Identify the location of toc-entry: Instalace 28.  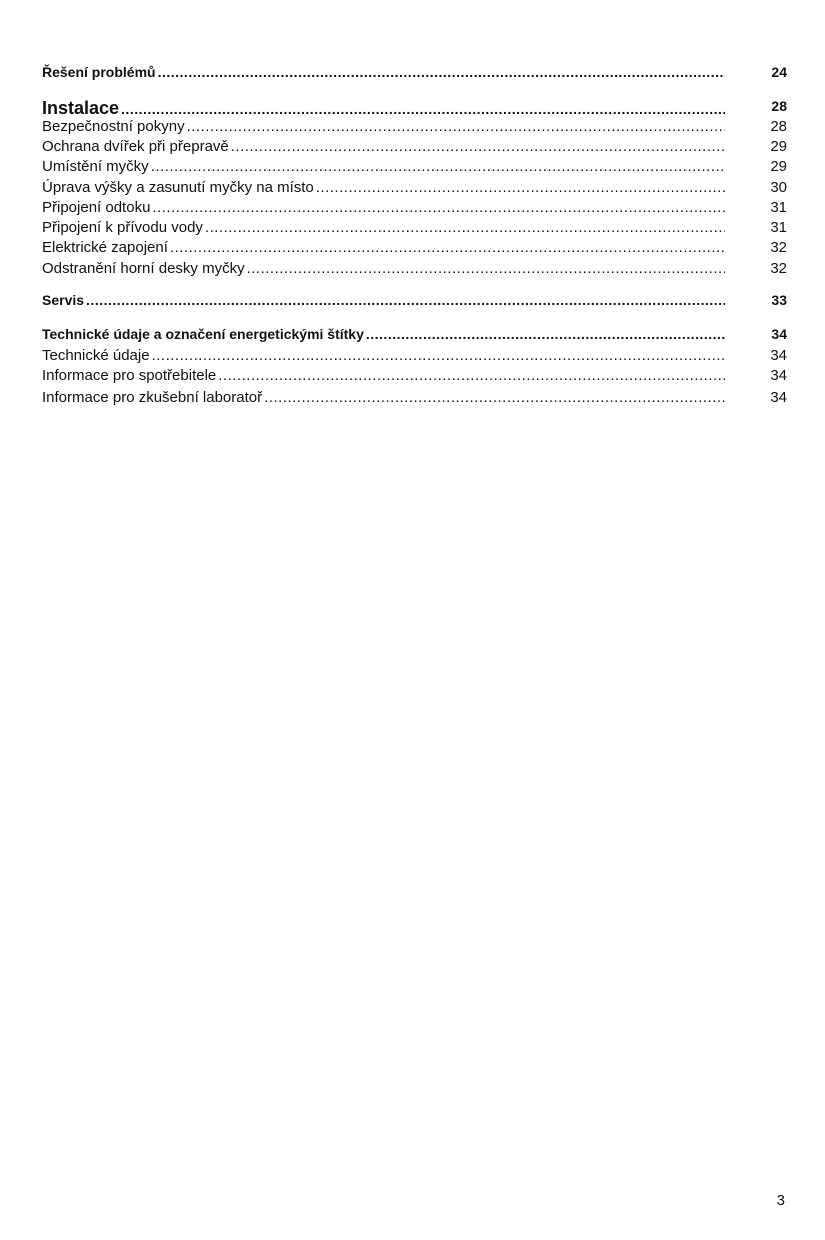
(414, 108).